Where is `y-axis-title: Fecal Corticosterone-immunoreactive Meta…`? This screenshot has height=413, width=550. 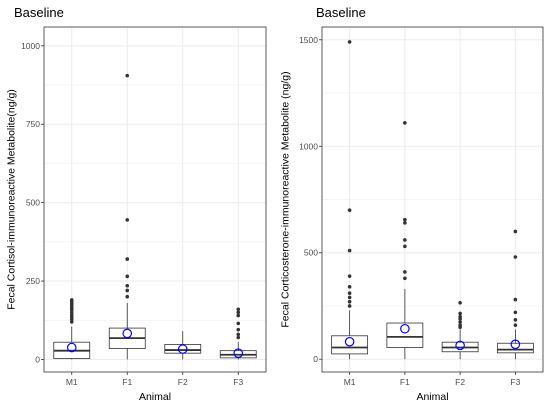 y-axis-title: Fecal Corticosterone-immunoreactive Meta… is located at coordinates (286, 199).